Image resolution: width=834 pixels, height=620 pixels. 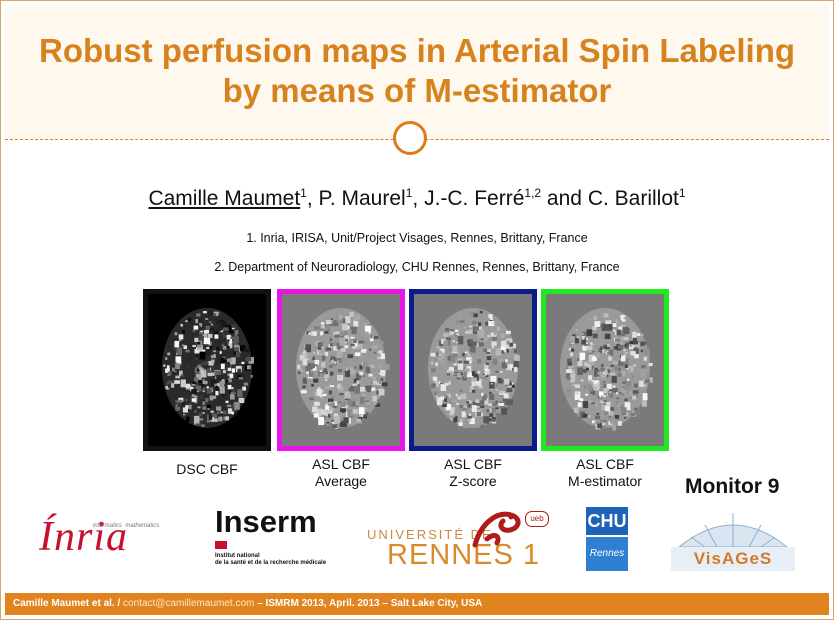 I want to click on chu-rennes-logo: CHU Rennes, so click(x=607, y=539).